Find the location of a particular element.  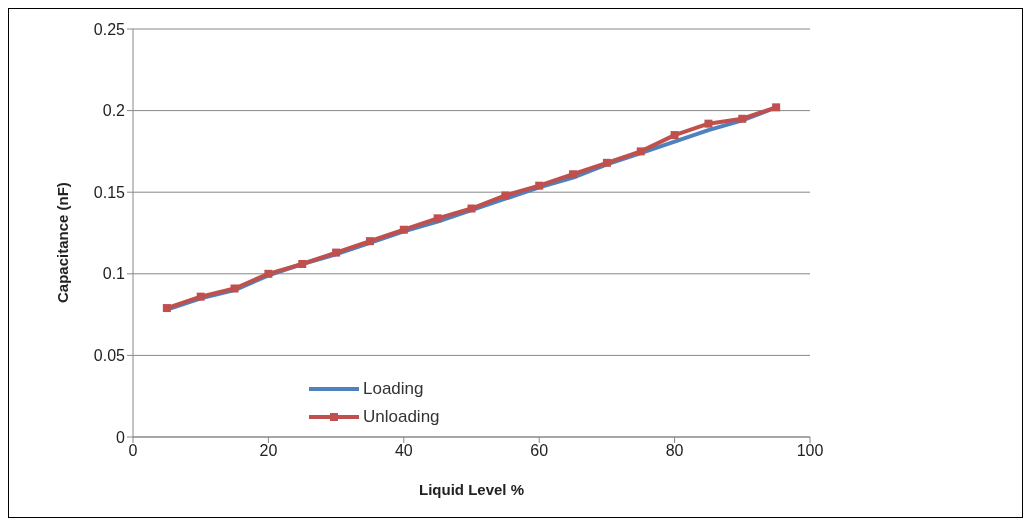

x-tick-label: 0 is located at coordinates (133, 451).